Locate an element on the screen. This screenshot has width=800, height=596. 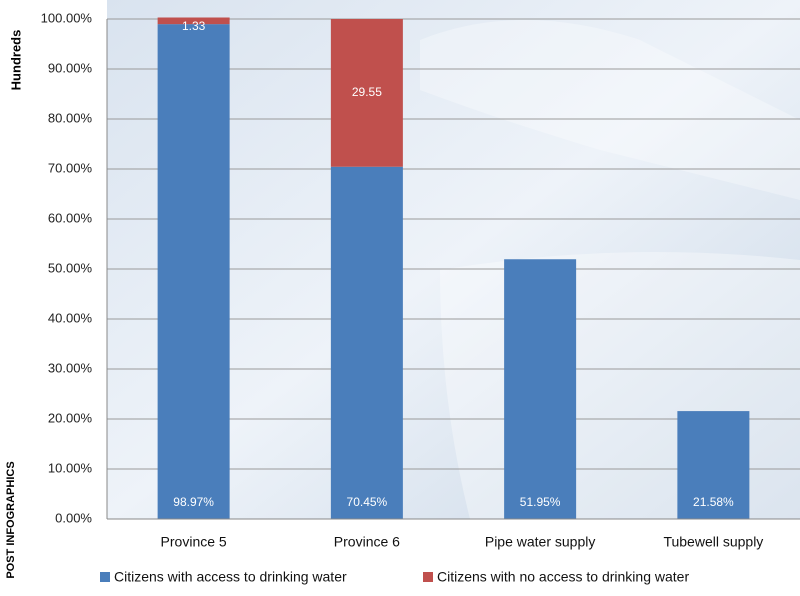
watermark: POST INFOGRAPHICS is located at coordinates (11, 519).